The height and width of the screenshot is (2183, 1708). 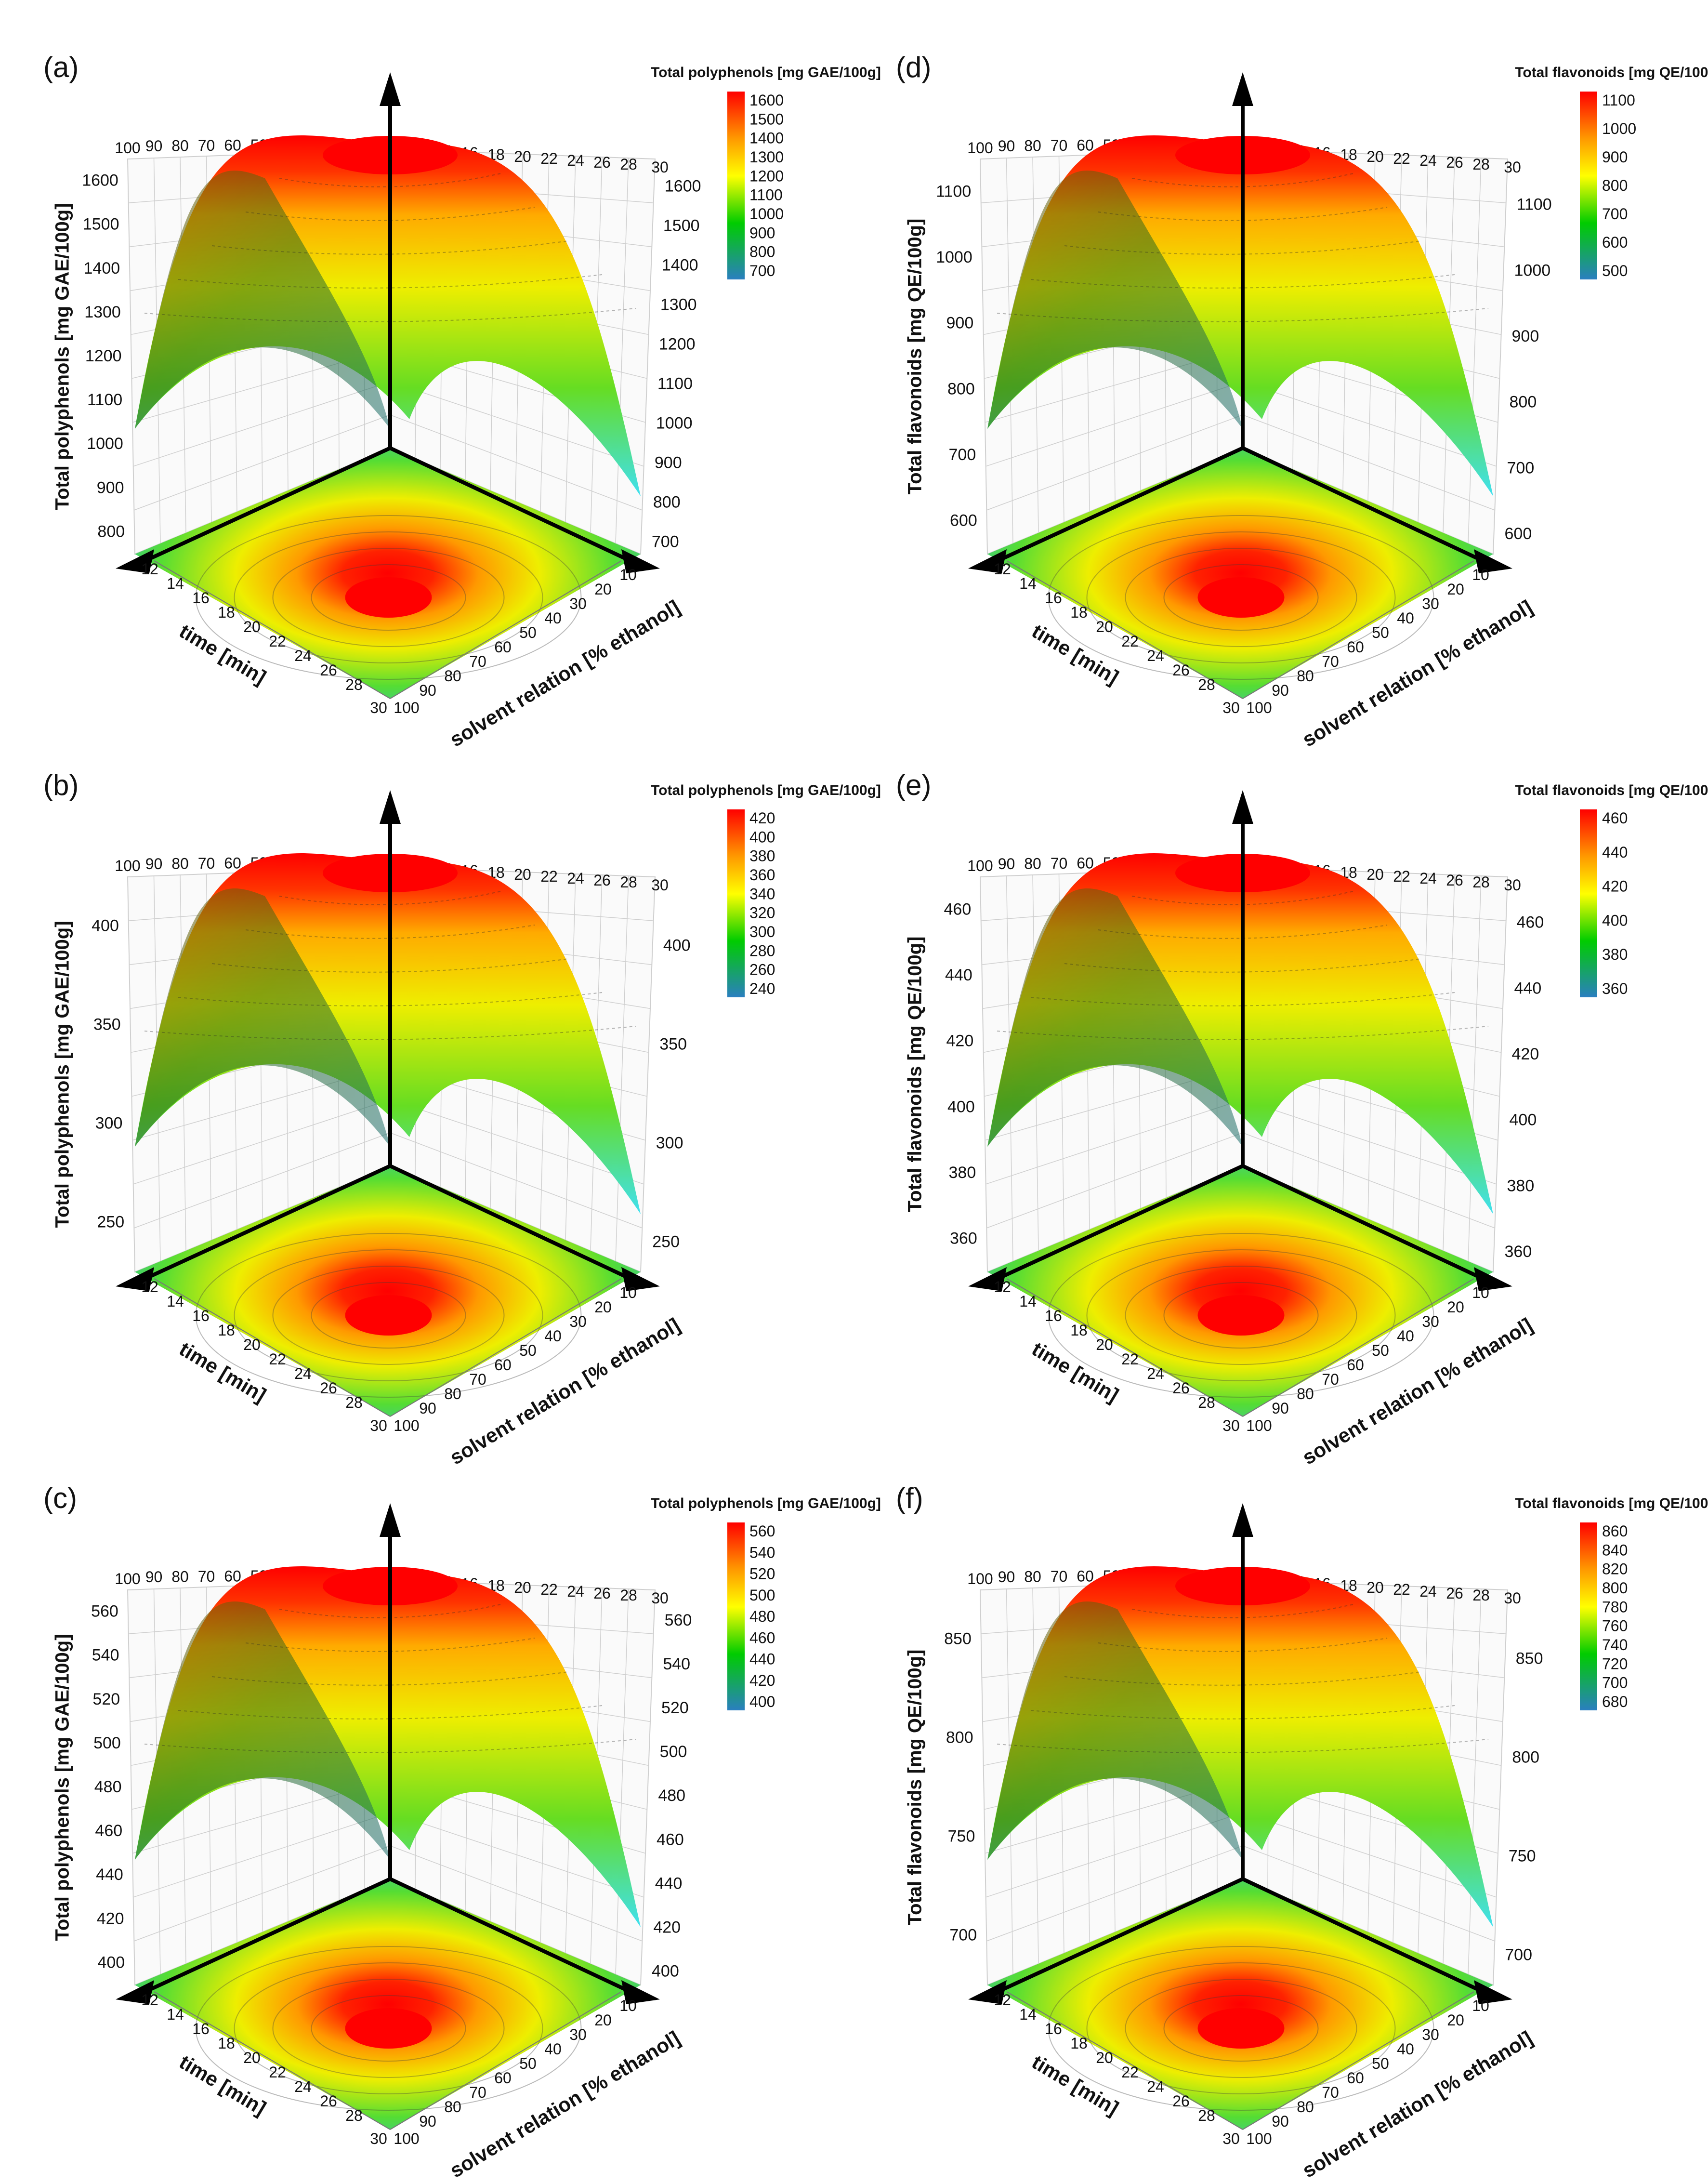 What do you see at coordinates (1455, 162) in the screenshot?
I see `back-time-tick: 26` at bounding box center [1455, 162].